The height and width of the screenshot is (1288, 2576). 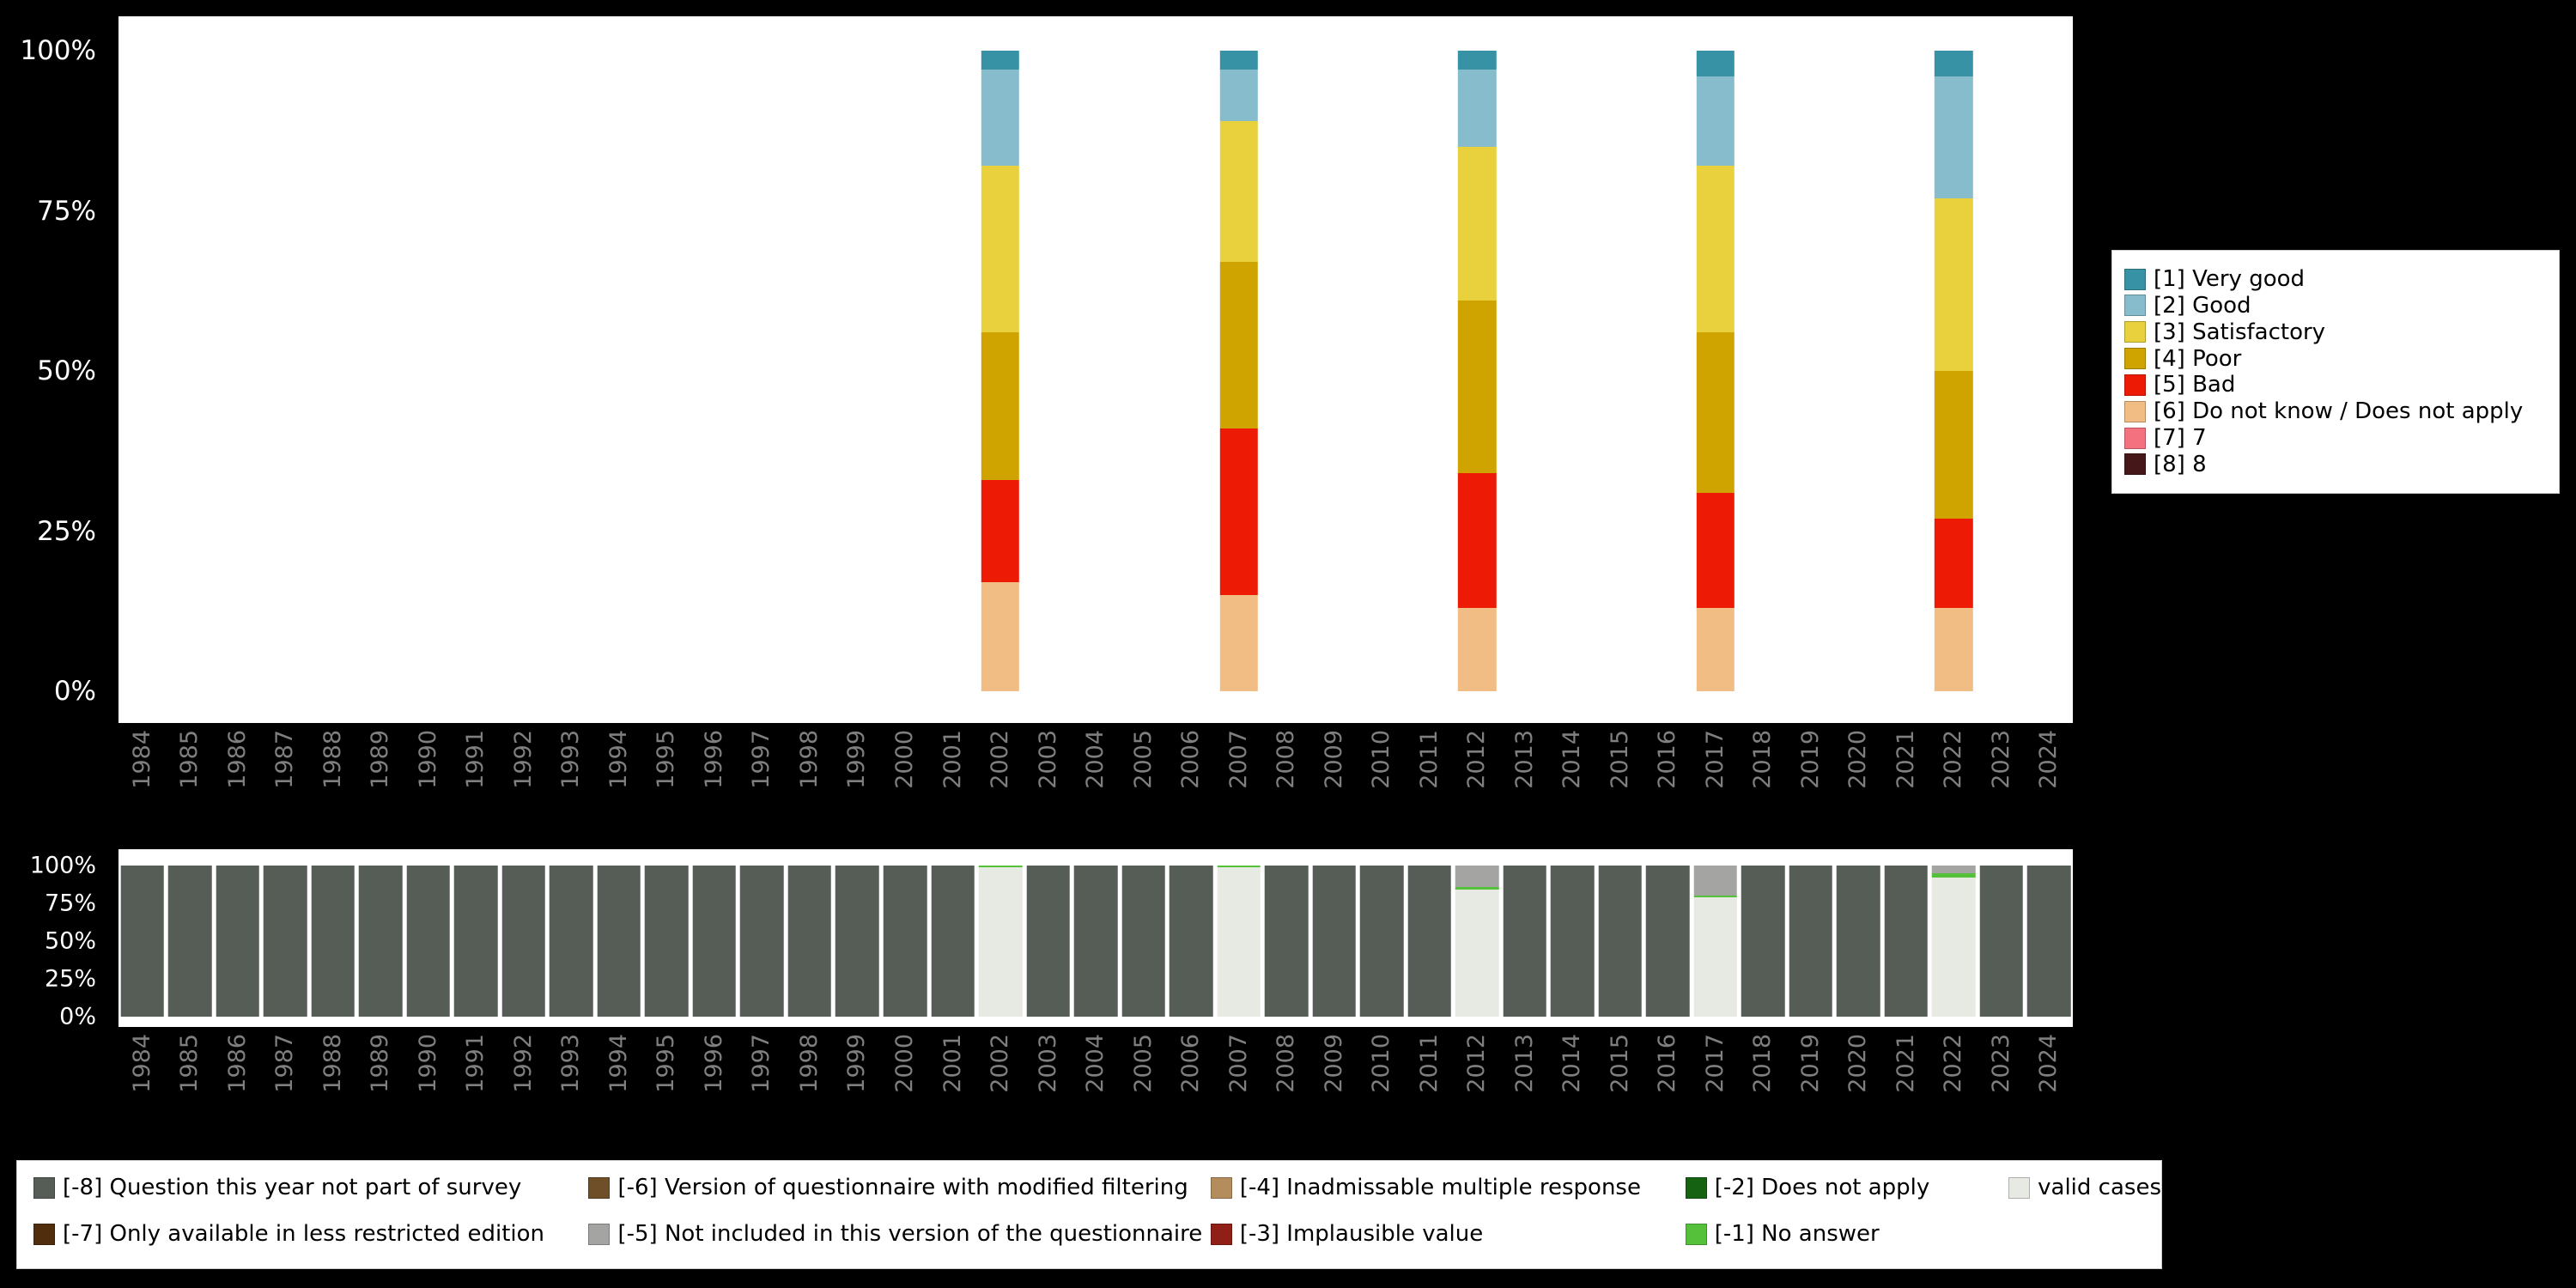 I want to click on bar-slot-1991, so click(x=477, y=371).